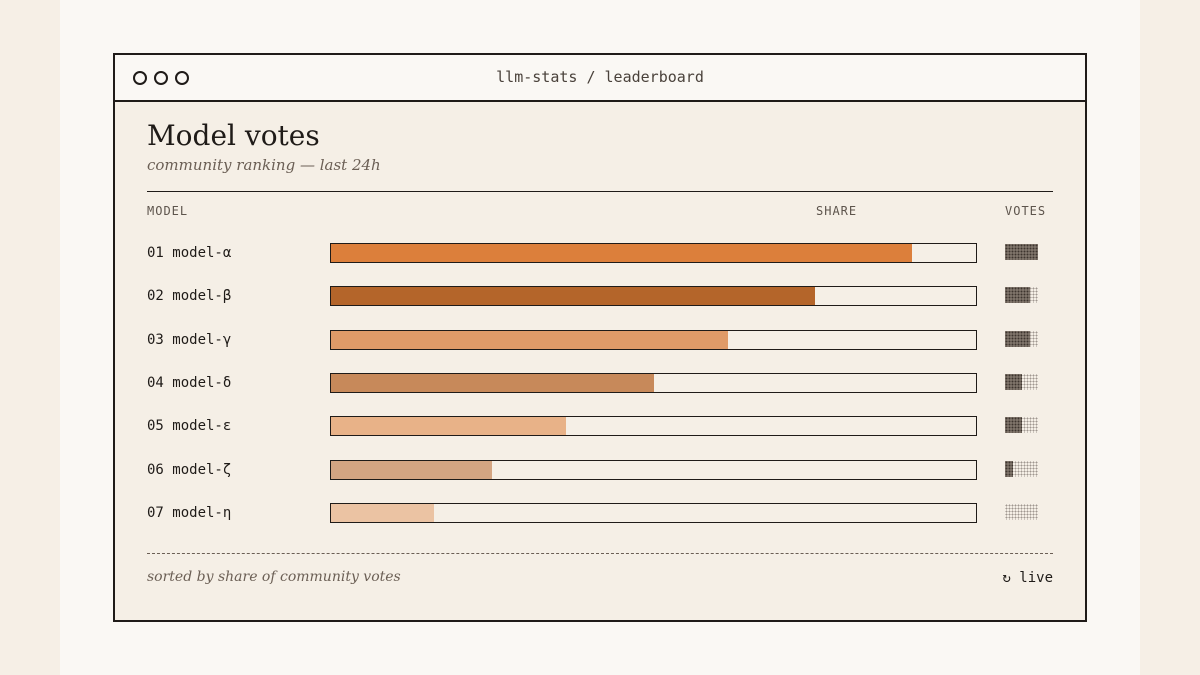 The width and height of the screenshot is (1200, 675). What do you see at coordinates (1006, 578) in the screenshot?
I see `refresh-icon: ↻` at bounding box center [1006, 578].